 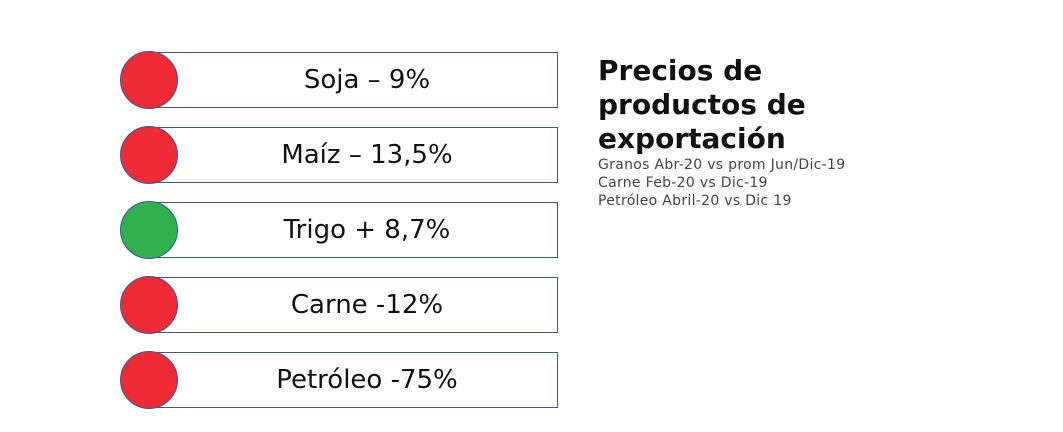 What do you see at coordinates (695, 201) in the screenshot?
I see `note-line: Petróleo Abril-20 vs Dic 19` at bounding box center [695, 201].